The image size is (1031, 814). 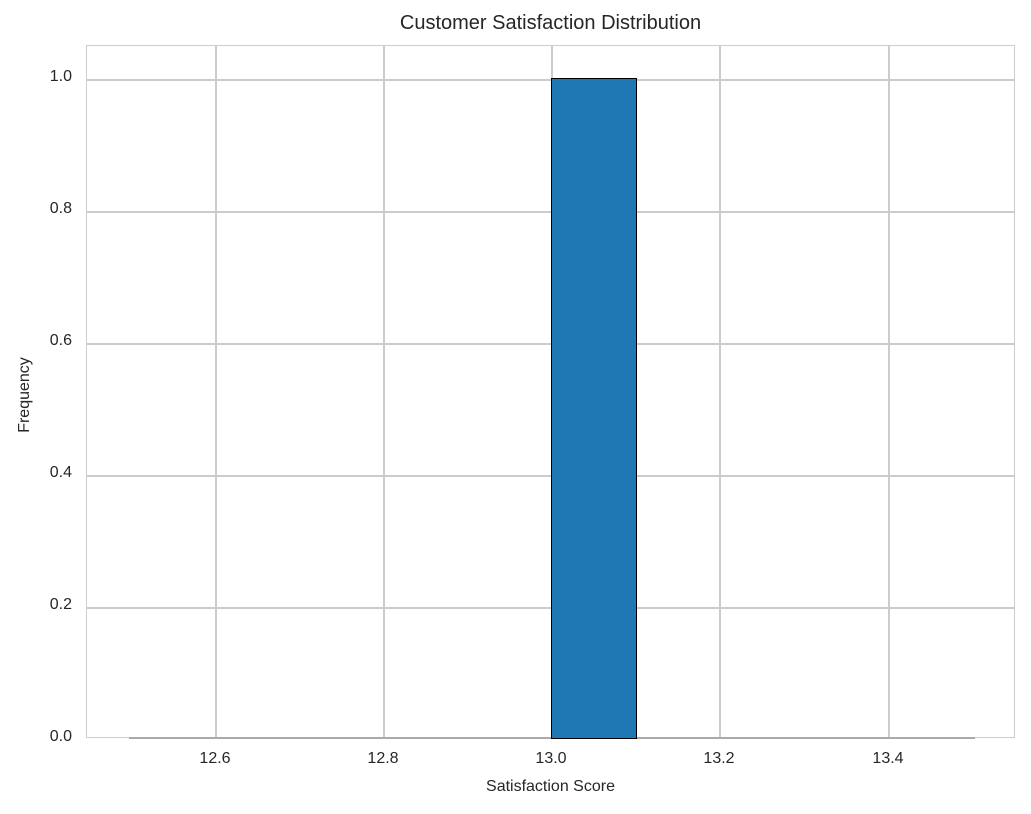 What do you see at coordinates (383, 758) in the screenshot?
I see `x-tick: 12.8` at bounding box center [383, 758].